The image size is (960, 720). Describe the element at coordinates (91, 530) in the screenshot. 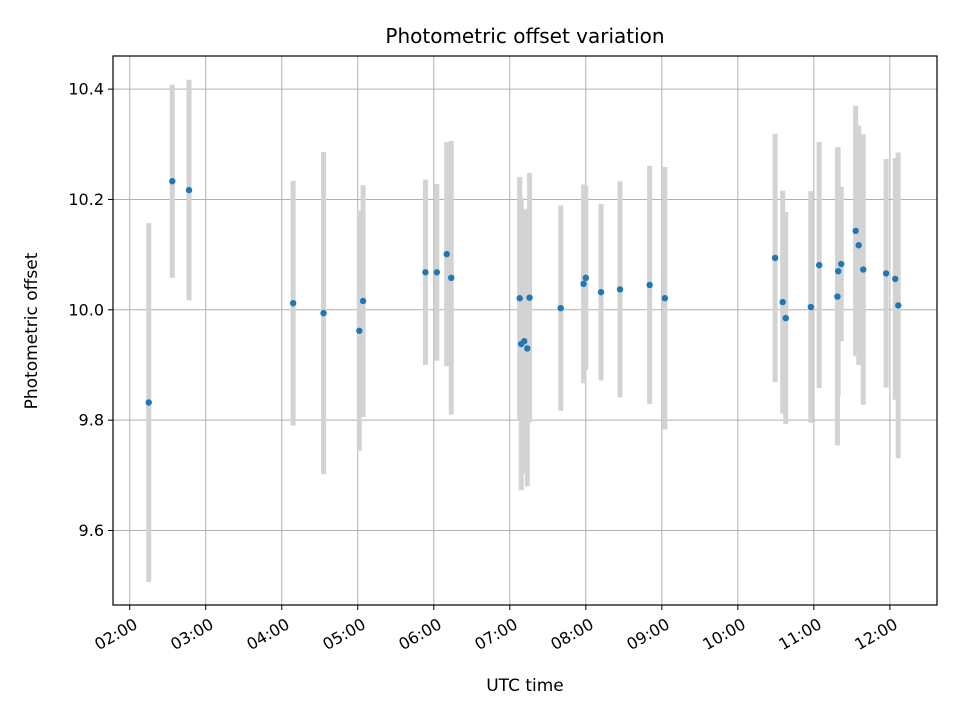

I see `y-tick-label: 9.6` at that location.